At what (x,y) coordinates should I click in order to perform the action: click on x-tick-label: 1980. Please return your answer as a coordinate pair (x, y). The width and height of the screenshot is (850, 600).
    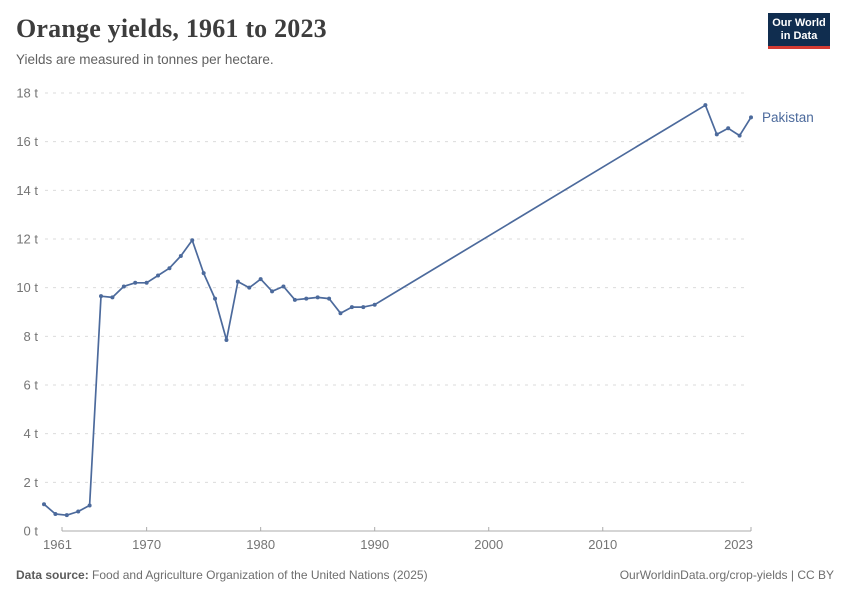
    Looking at the image, I should click on (260, 544).